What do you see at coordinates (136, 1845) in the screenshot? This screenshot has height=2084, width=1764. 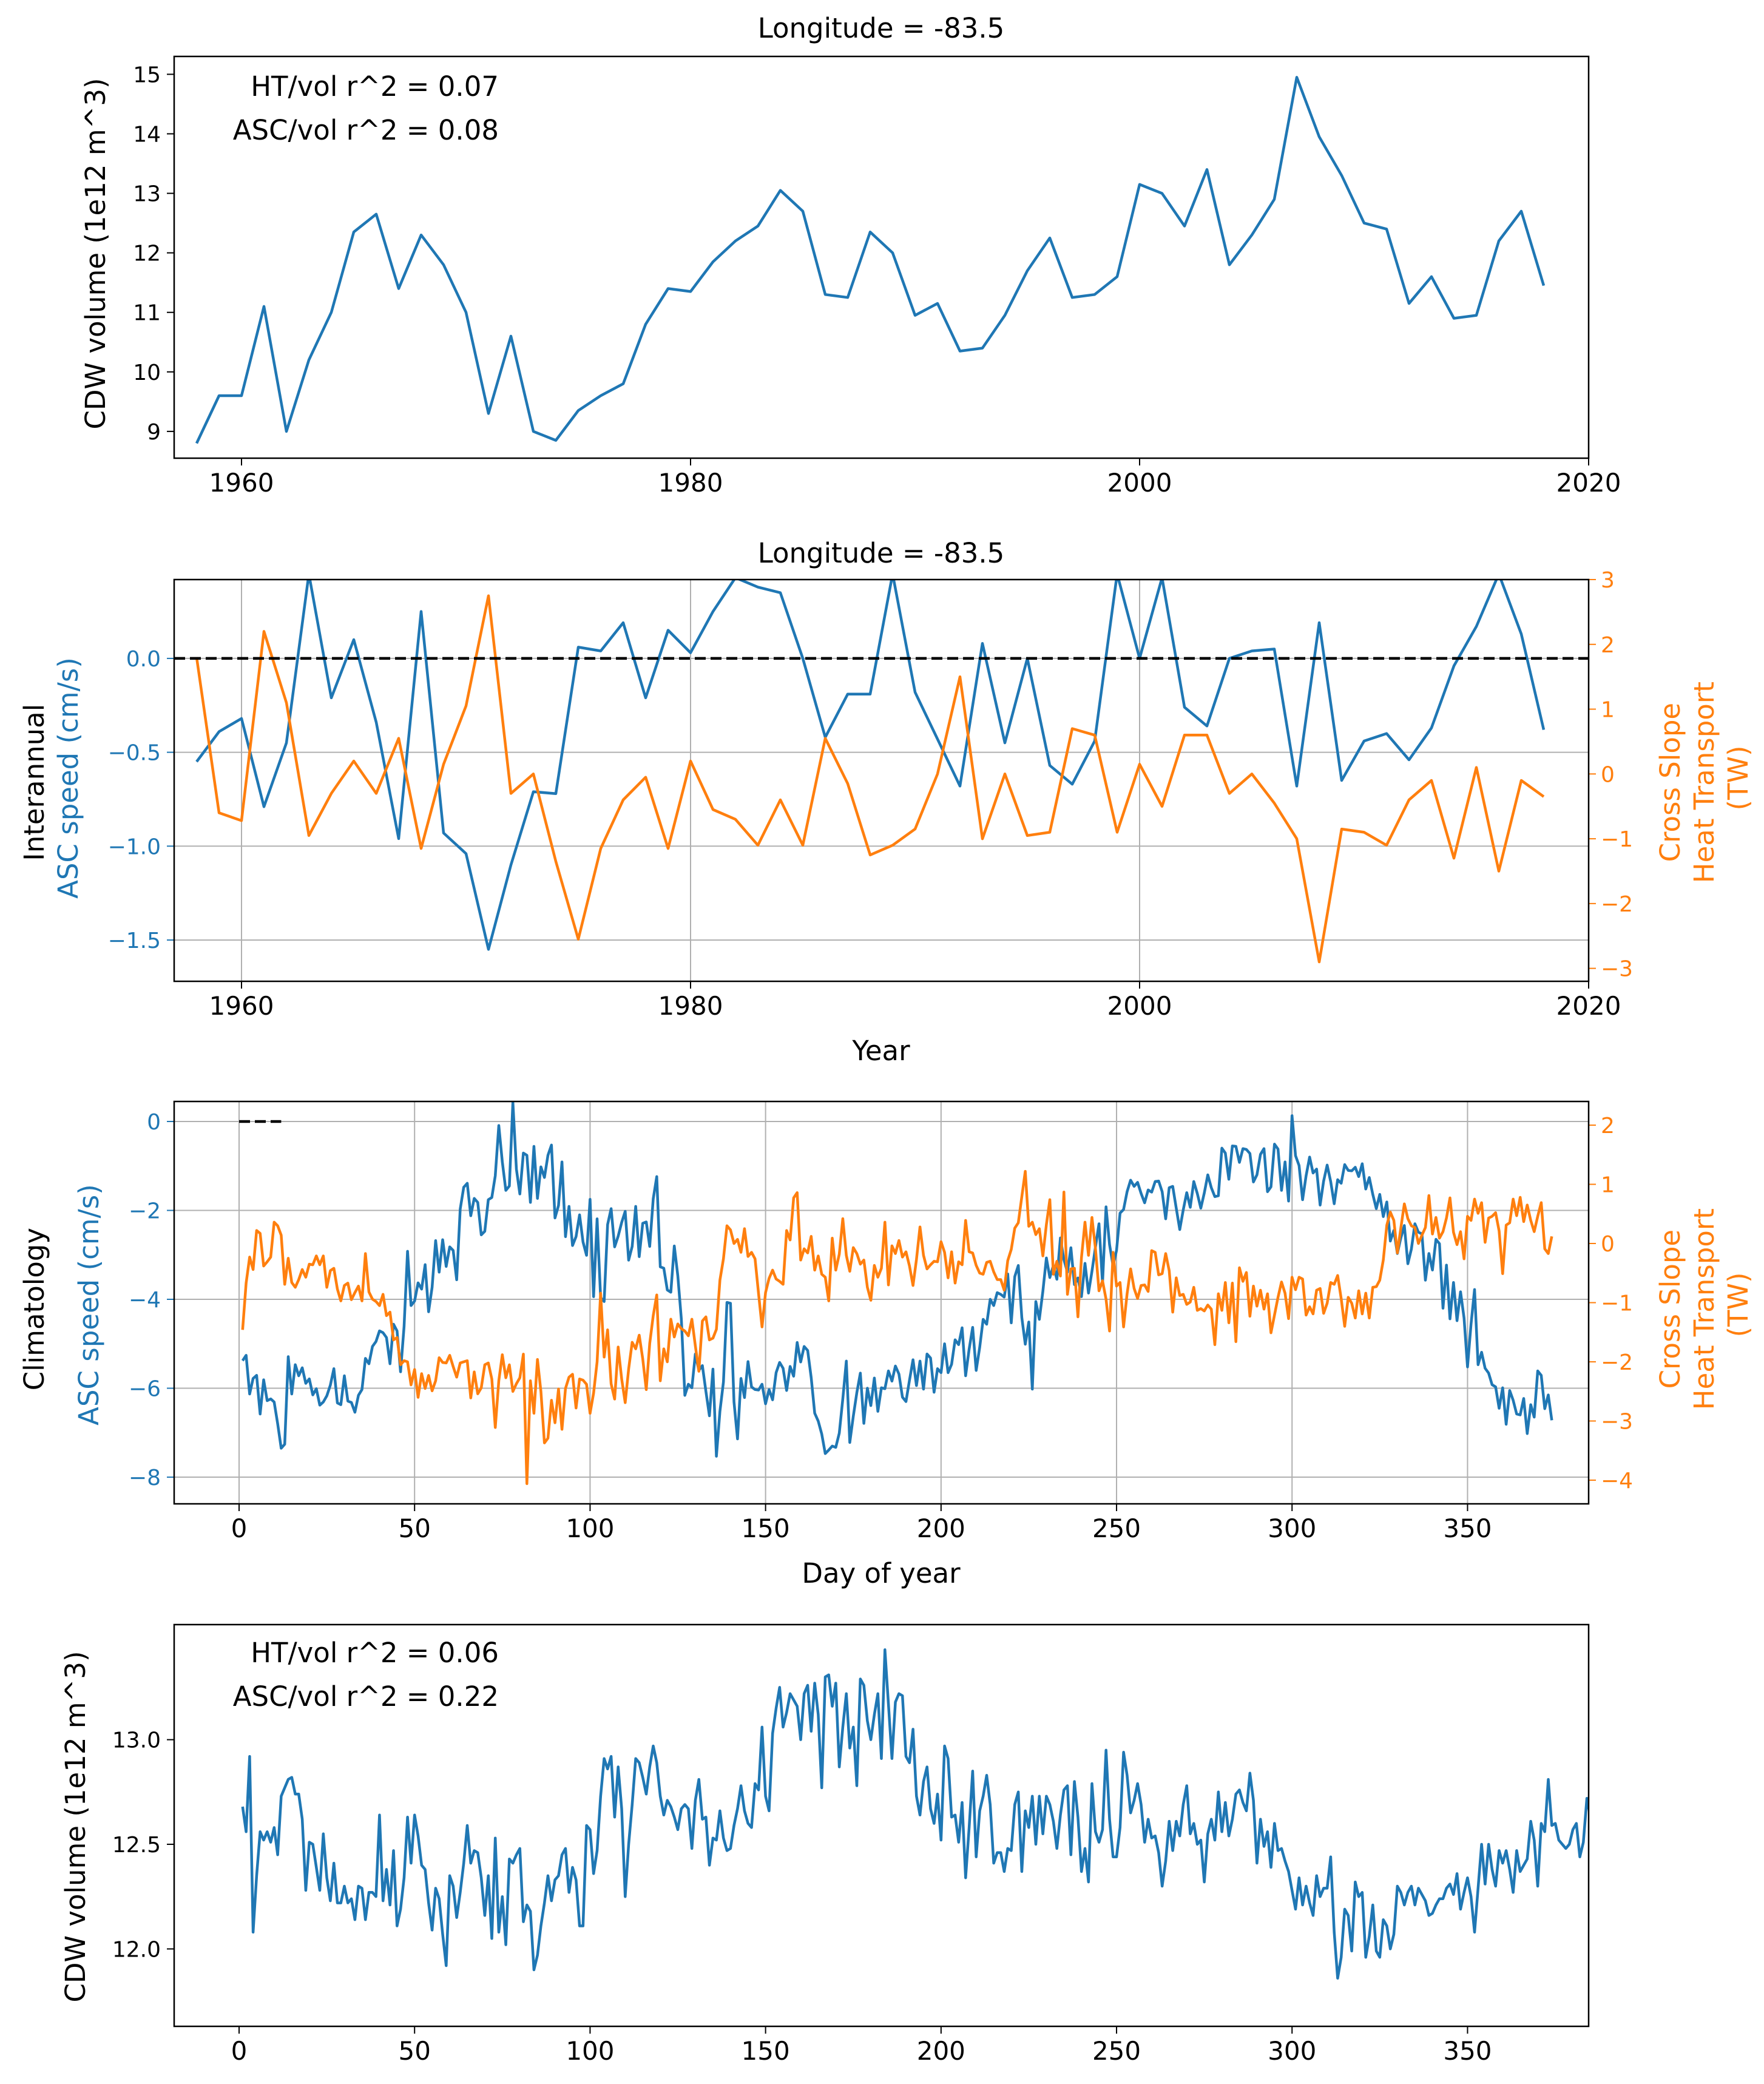 I see `y-tick-label: 12.5` at bounding box center [136, 1845].